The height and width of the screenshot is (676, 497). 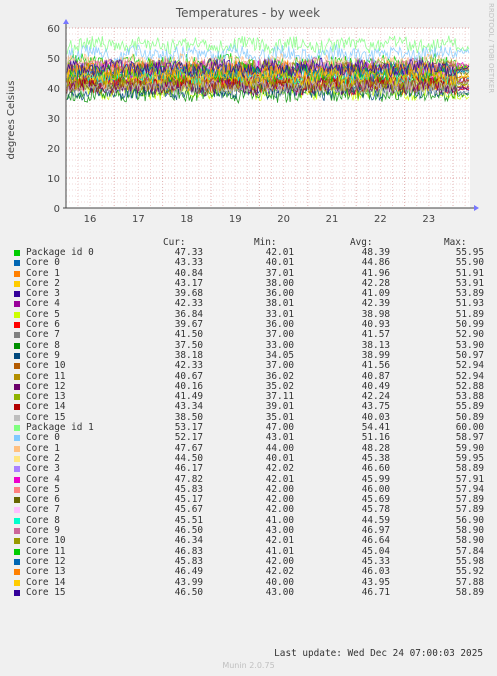 What do you see at coordinates (43, 325) in the screenshot?
I see `legend-series-name: Core 6` at bounding box center [43, 325].